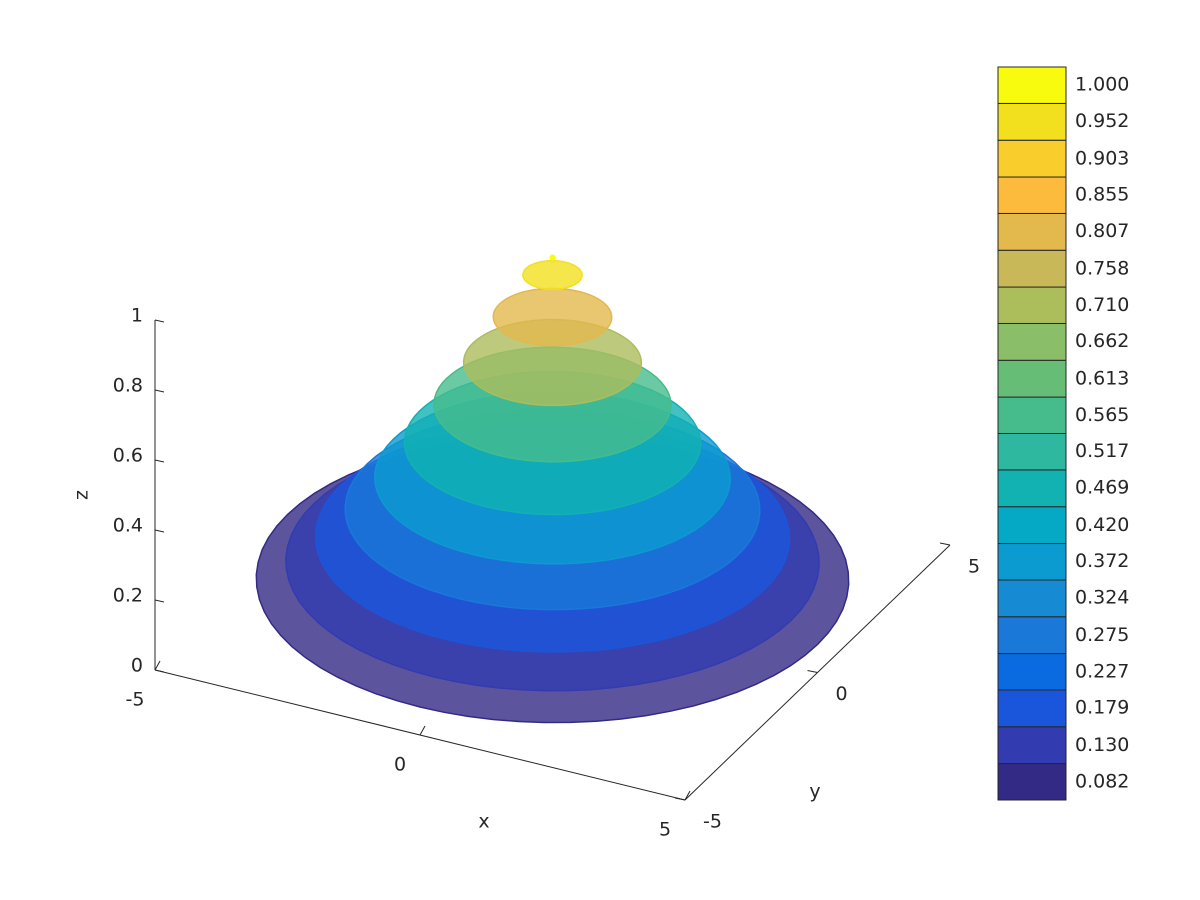 The width and height of the screenshot is (1200, 900). Describe the element at coordinates (1102, 305) in the screenshot. I see `colorbar-tick-label: 0.710` at that location.